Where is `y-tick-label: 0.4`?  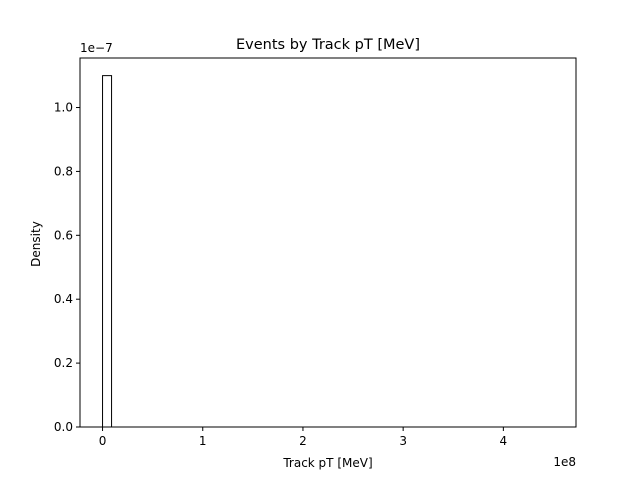 y-tick-label: 0.4 is located at coordinates (63, 299).